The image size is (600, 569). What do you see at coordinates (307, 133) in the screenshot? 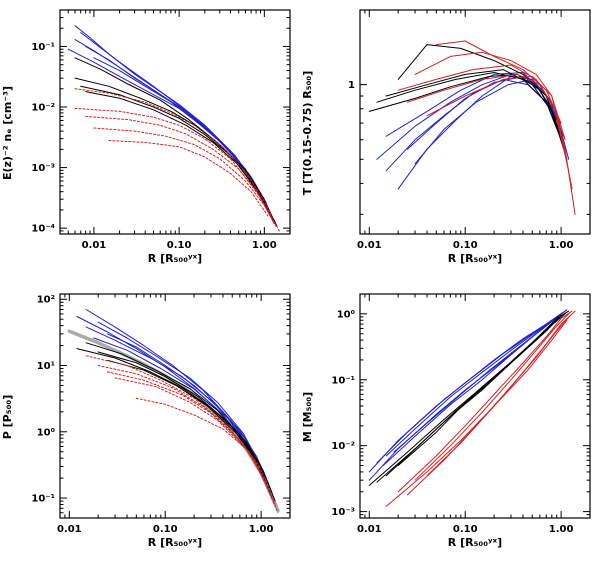
I see `temperature-y-axis-label: T [T(0.15-0.75) R₅₀₀]` at bounding box center [307, 133].